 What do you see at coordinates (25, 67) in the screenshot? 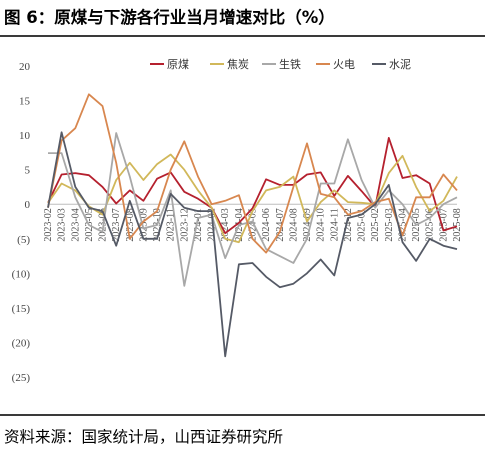
I see `y-tick-label: 20` at bounding box center [25, 67].